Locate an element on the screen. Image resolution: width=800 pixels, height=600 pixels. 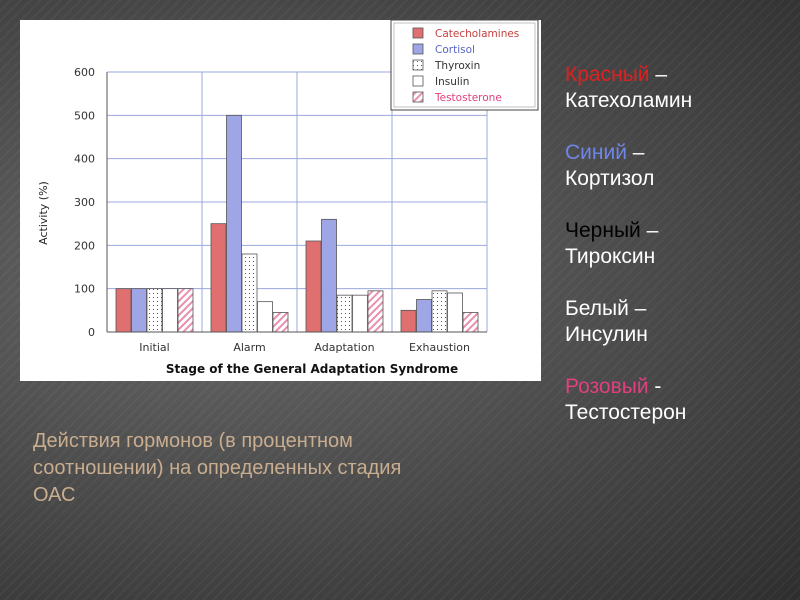
bar-testosterone-adaptation is located at coordinates (375, 311).